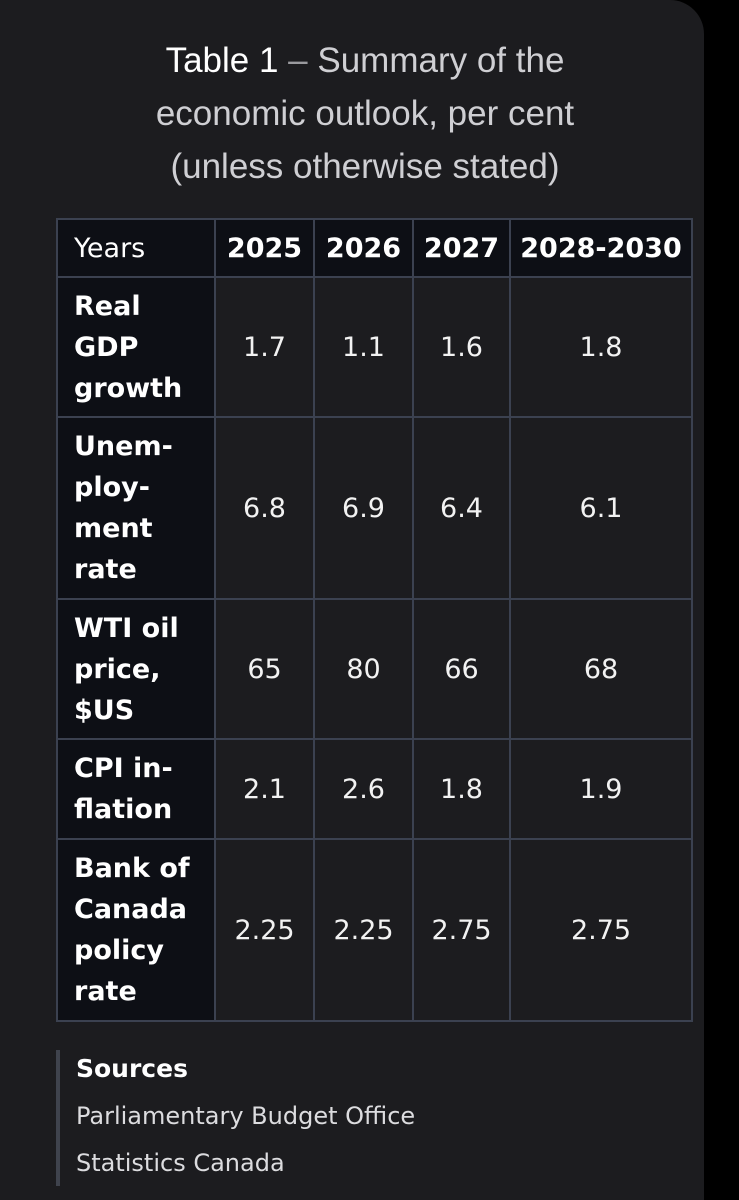 The width and height of the screenshot is (739, 1200). Describe the element at coordinates (601, 248) in the screenshot. I see `header-cell-2028-2030: 2028-2030` at that location.